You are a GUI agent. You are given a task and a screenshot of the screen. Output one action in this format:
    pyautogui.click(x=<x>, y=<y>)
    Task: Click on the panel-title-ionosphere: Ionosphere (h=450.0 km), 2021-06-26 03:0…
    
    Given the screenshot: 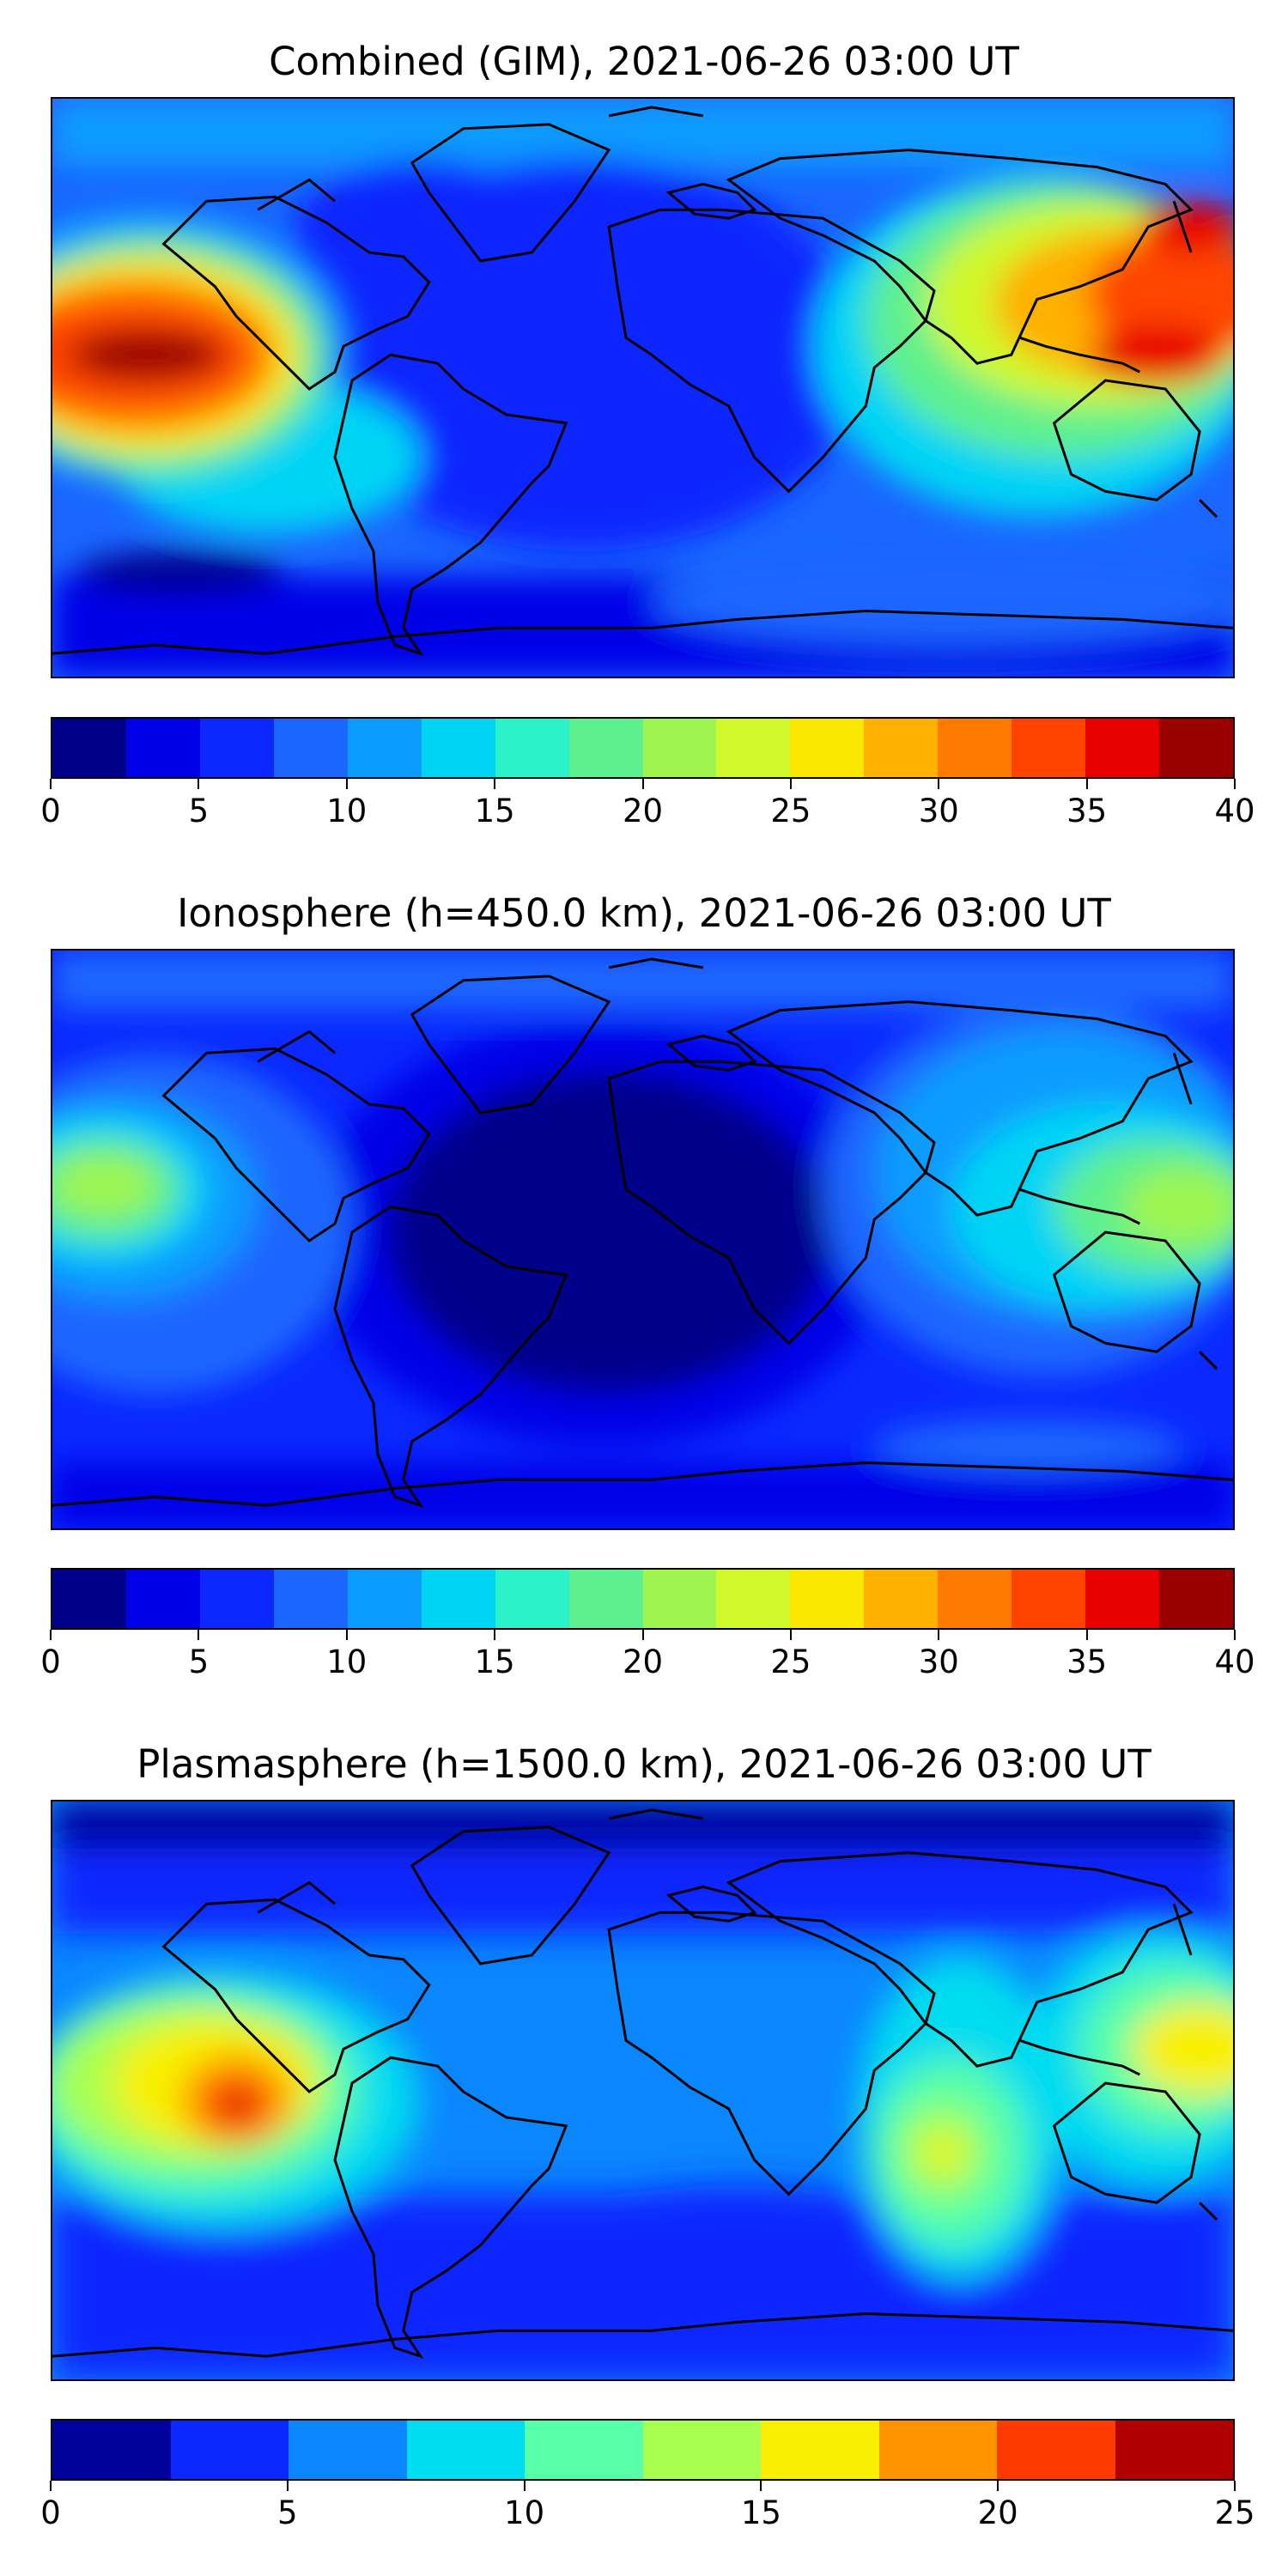 What is the action you would take?
    pyautogui.click(x=644, y=913)
    